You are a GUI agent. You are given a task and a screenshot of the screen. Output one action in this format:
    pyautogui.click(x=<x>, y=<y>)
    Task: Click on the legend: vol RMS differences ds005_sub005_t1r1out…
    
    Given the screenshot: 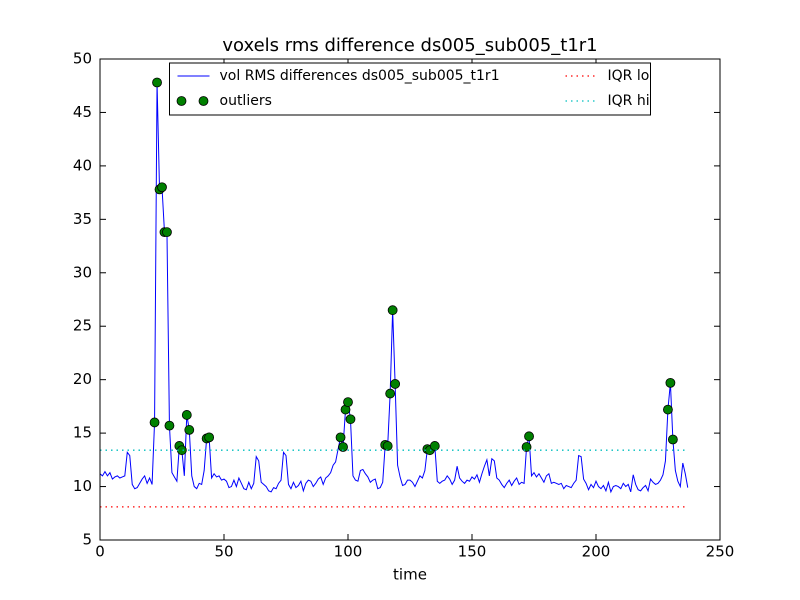 What is the action you would take?
    pyautogui.click(x=410, y=89)
    